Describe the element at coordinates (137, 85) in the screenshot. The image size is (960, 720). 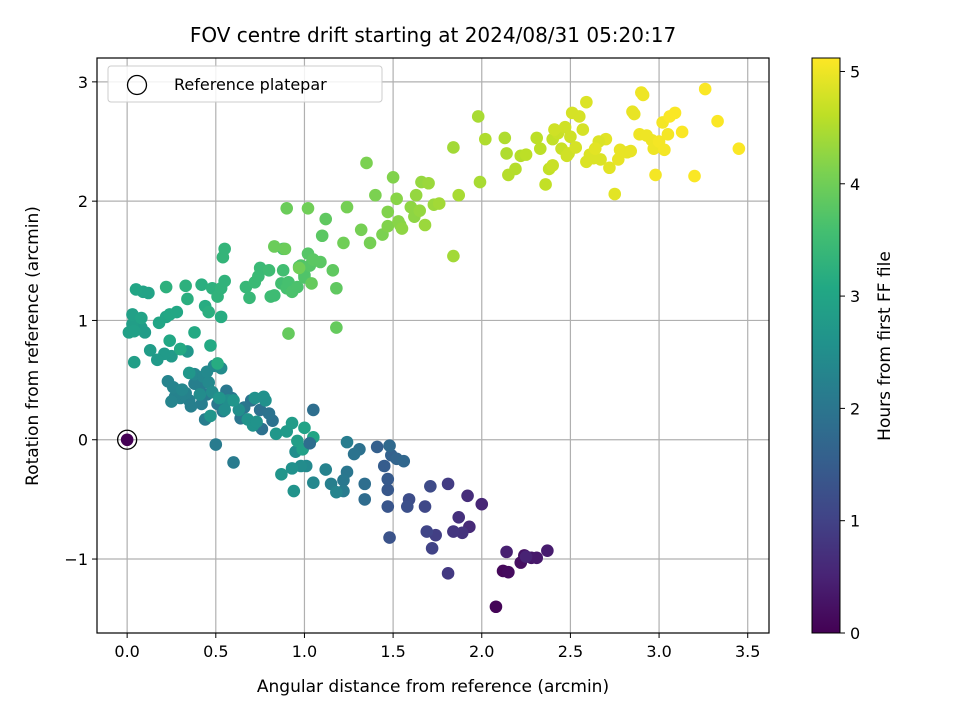
I see `legend-reference-marker-icon` at that location.